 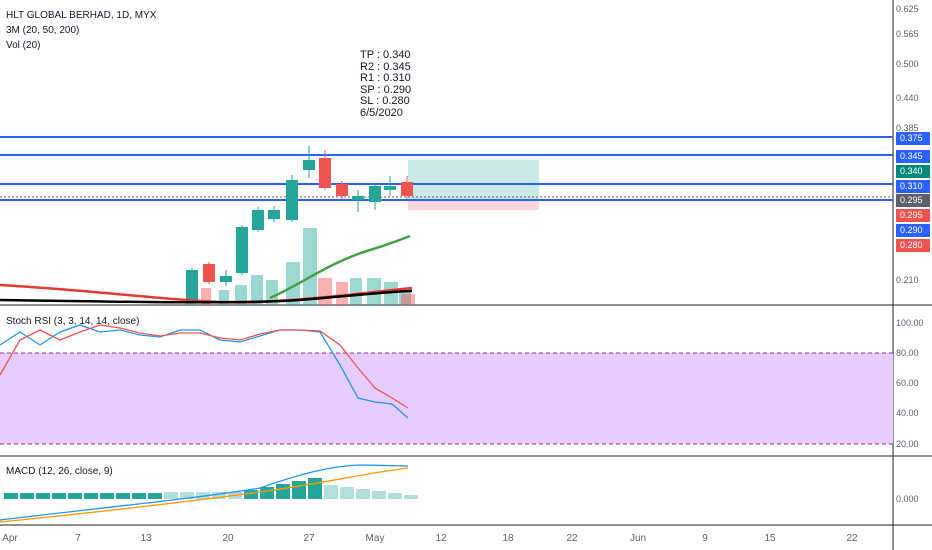 What do you see at coordinates (907, 499) in the screenshot?
I see `macd-tick: 0.000` at bounding box center [907, 499].